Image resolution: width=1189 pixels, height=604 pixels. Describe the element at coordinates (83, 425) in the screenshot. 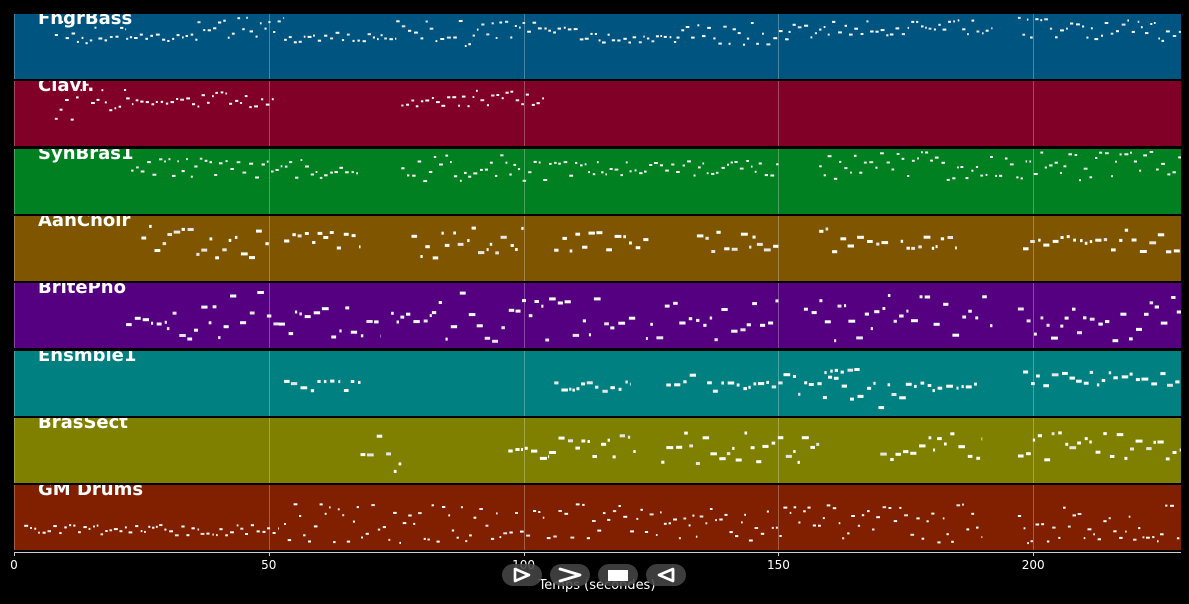

I see `track-label: BrasSect` at that location.